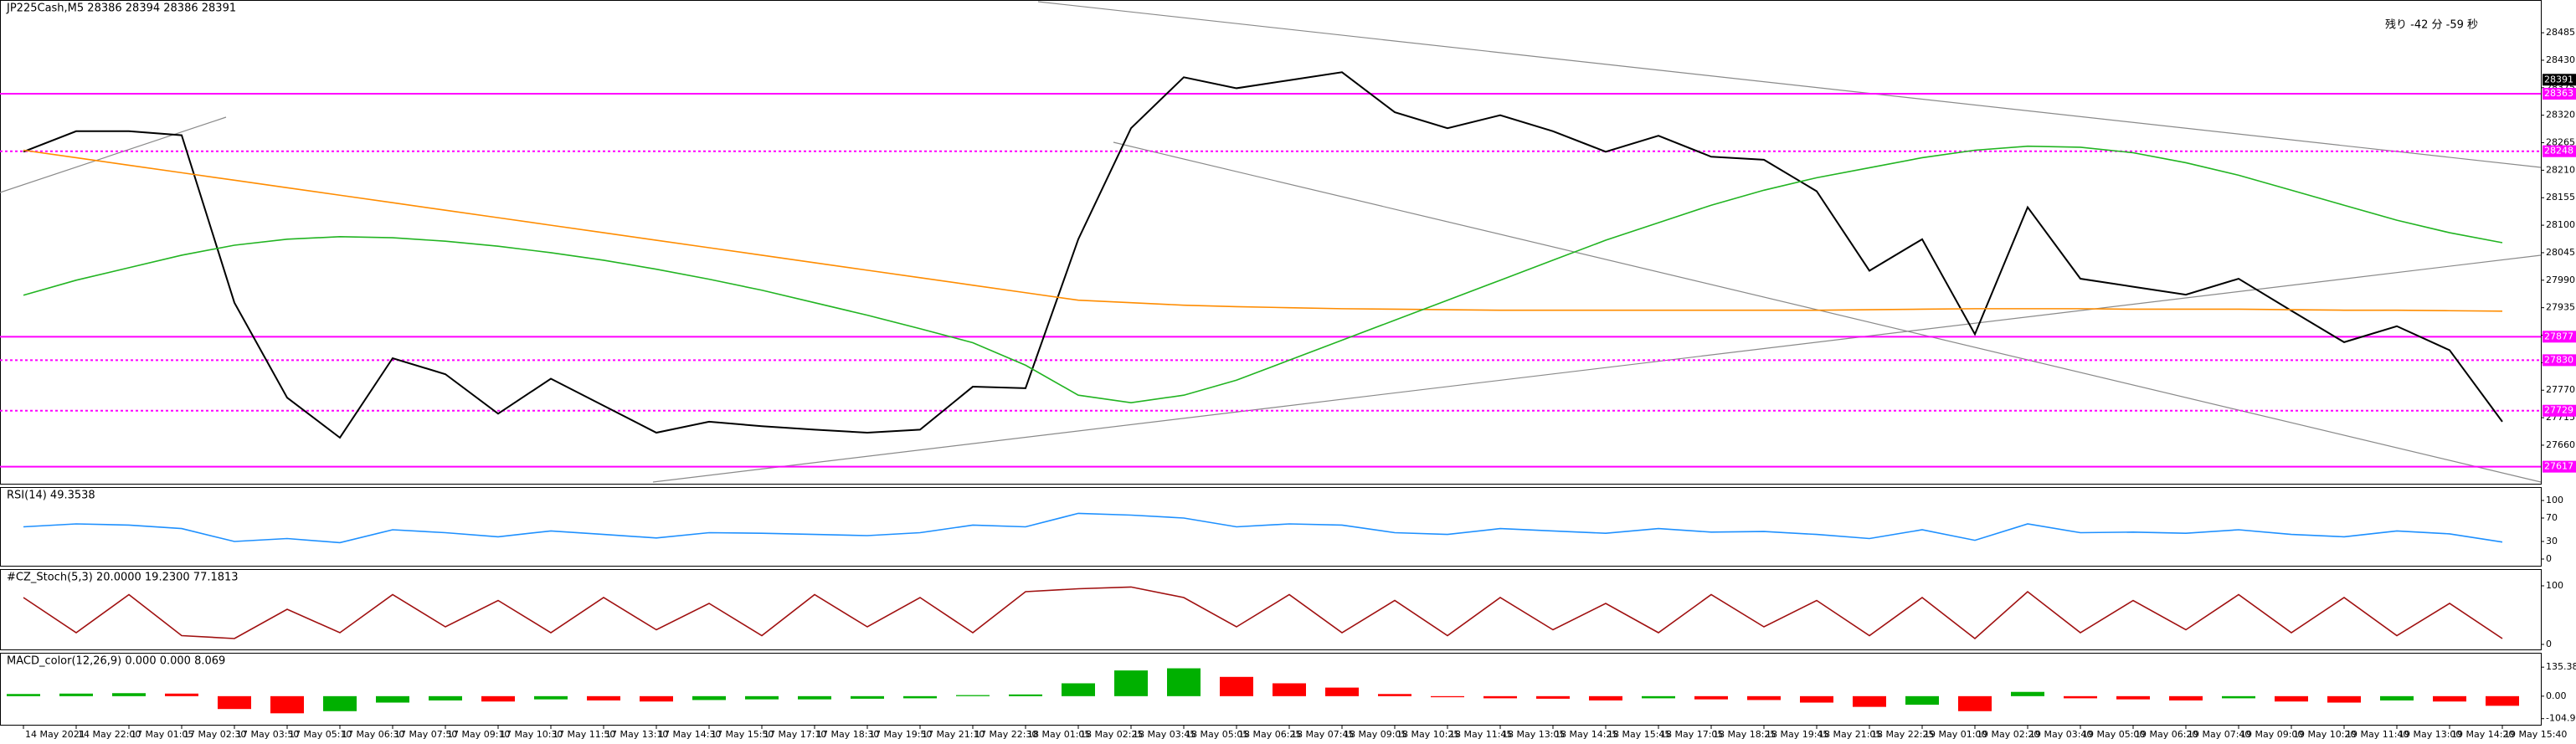 This screenshot has height=744, width=2576. I want to click on x-tick-label: 19 May 13:00, so click(2430, 734).